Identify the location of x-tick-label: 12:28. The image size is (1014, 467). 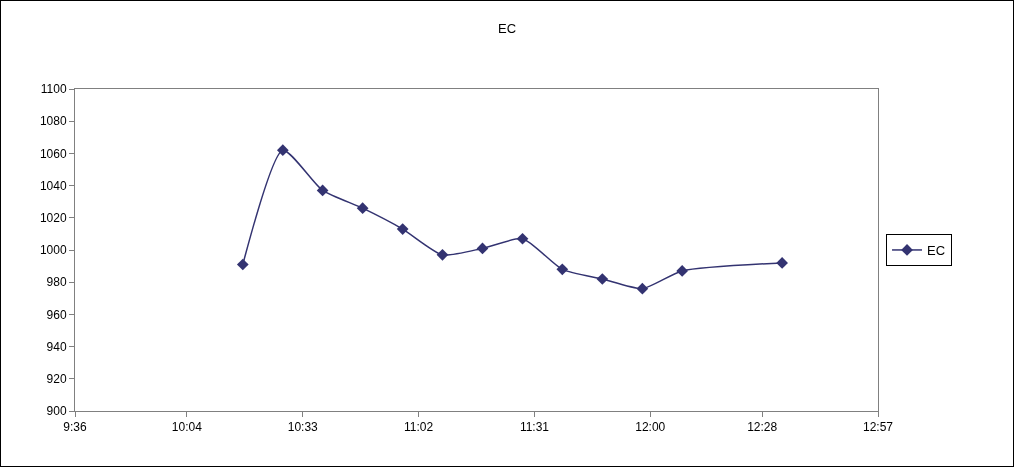
(762, 427).